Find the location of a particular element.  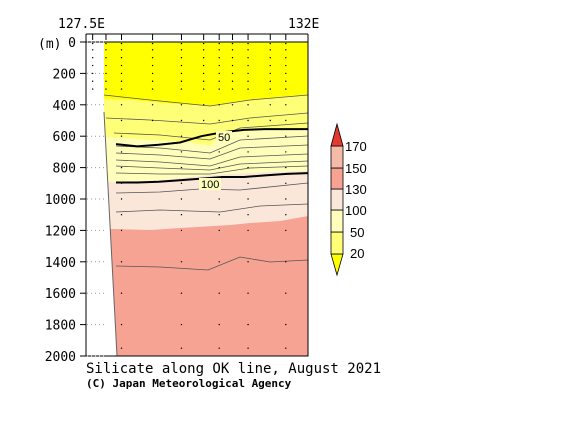

colorbar: 20 50 100 130 150 170 is located at coordinates (348, 199).